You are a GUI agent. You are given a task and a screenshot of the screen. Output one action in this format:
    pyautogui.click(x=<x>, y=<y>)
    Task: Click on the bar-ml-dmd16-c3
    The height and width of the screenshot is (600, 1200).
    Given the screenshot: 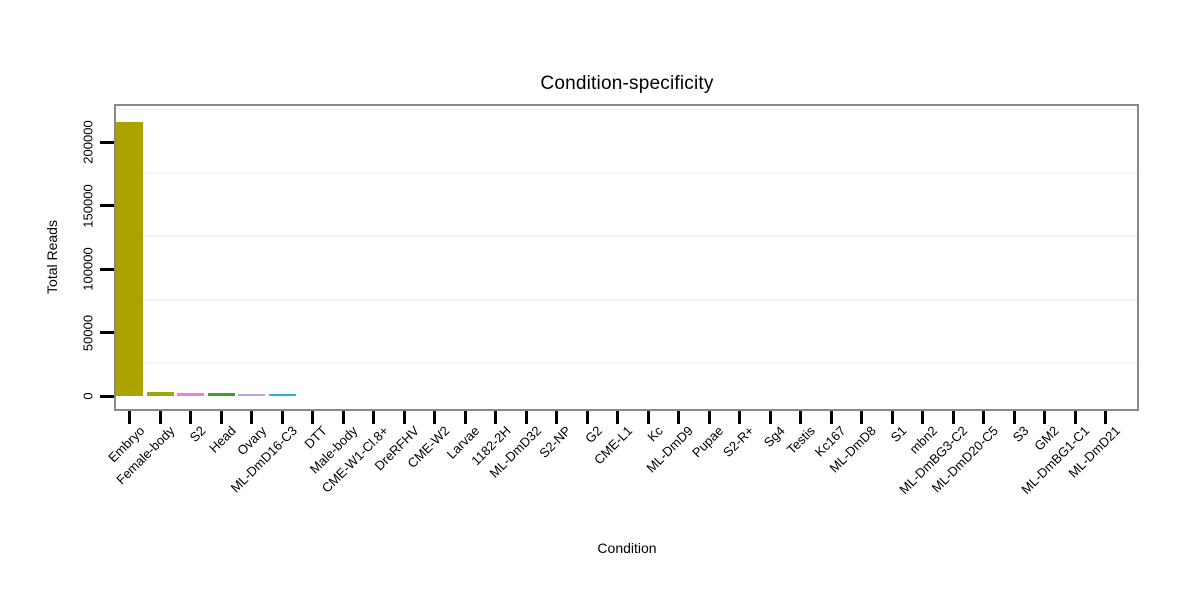 What is the action you would take?
    pyautogui.click(x=282, y=394)
    